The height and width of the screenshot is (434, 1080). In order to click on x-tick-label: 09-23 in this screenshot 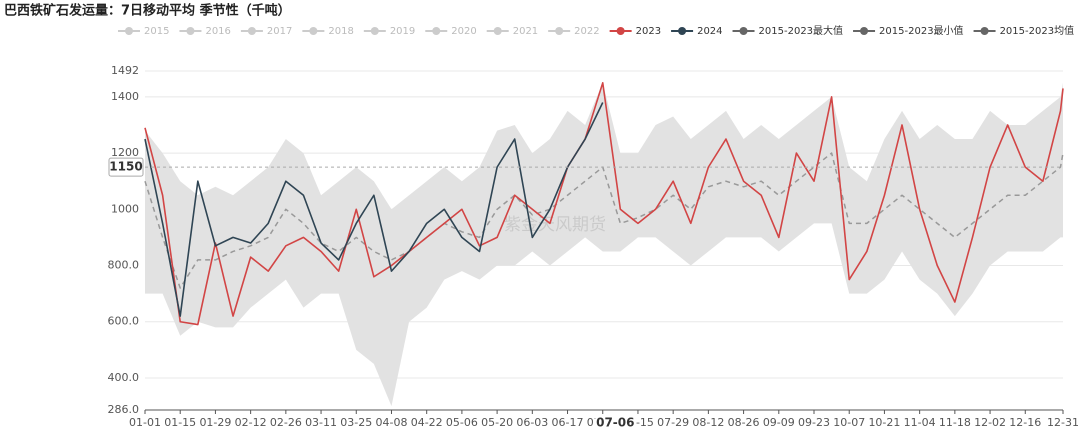, I will do `click(814, 422)`.